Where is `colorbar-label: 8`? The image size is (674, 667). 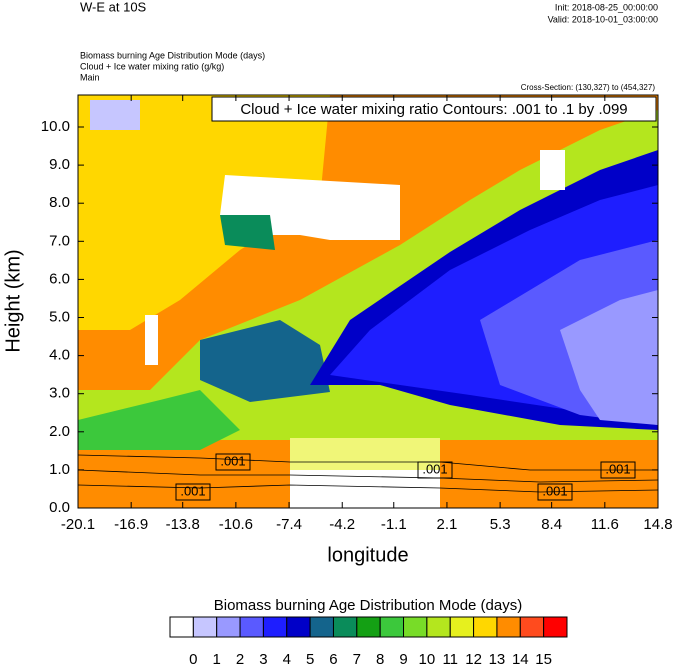 colorbar-label: 8 is located at coordinates (380, 659).